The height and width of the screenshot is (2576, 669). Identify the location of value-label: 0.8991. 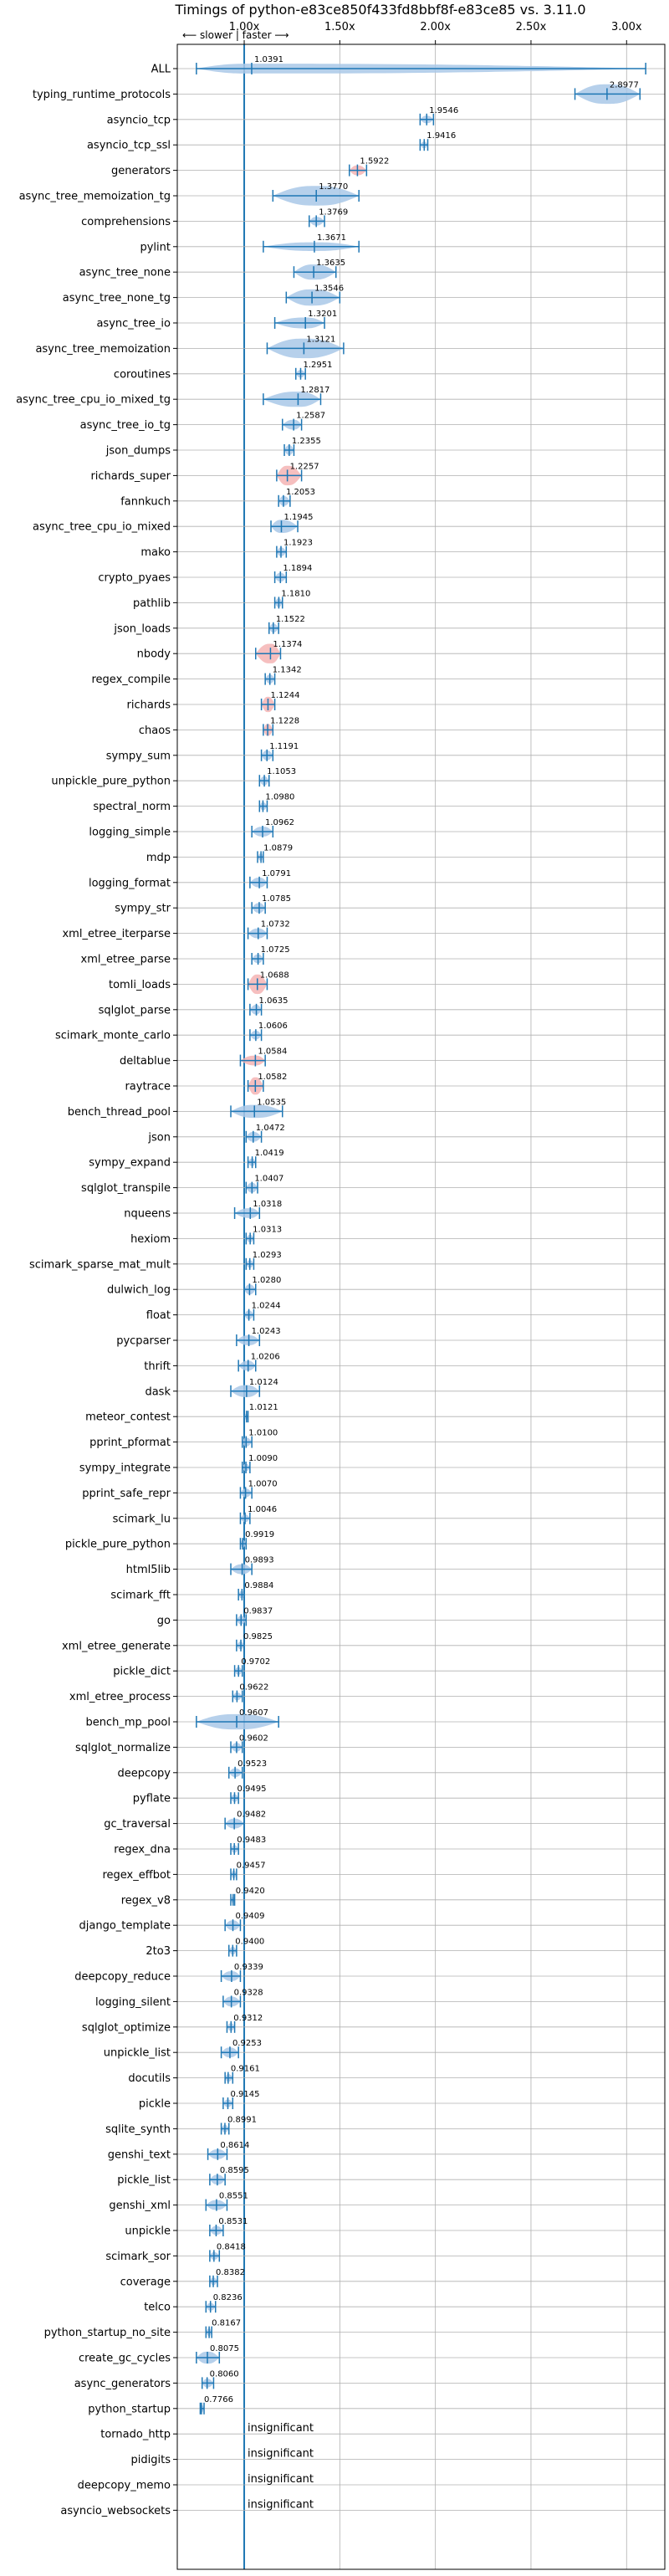
(242, 2119).